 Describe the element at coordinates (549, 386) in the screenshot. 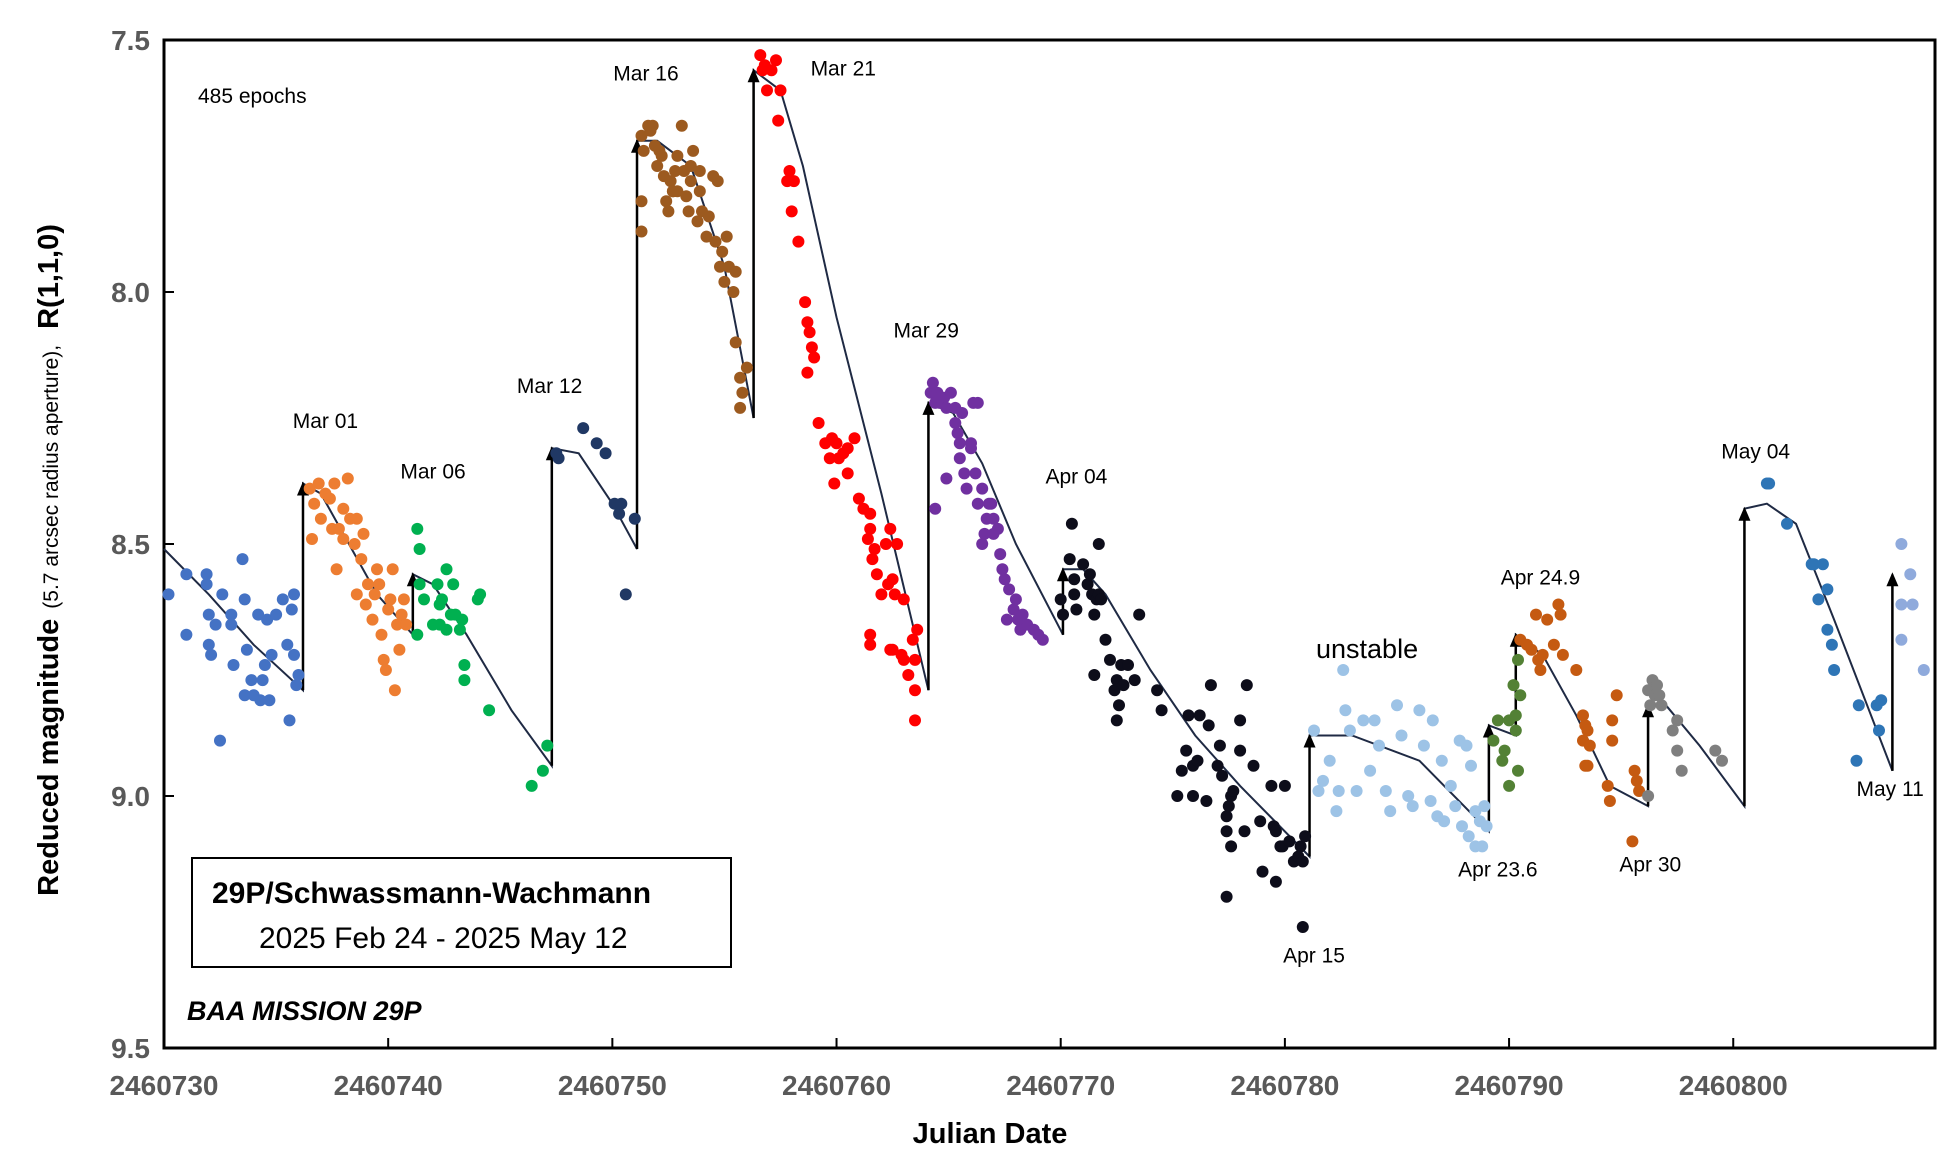

I see `outburst-label: Mar 12` at that location.